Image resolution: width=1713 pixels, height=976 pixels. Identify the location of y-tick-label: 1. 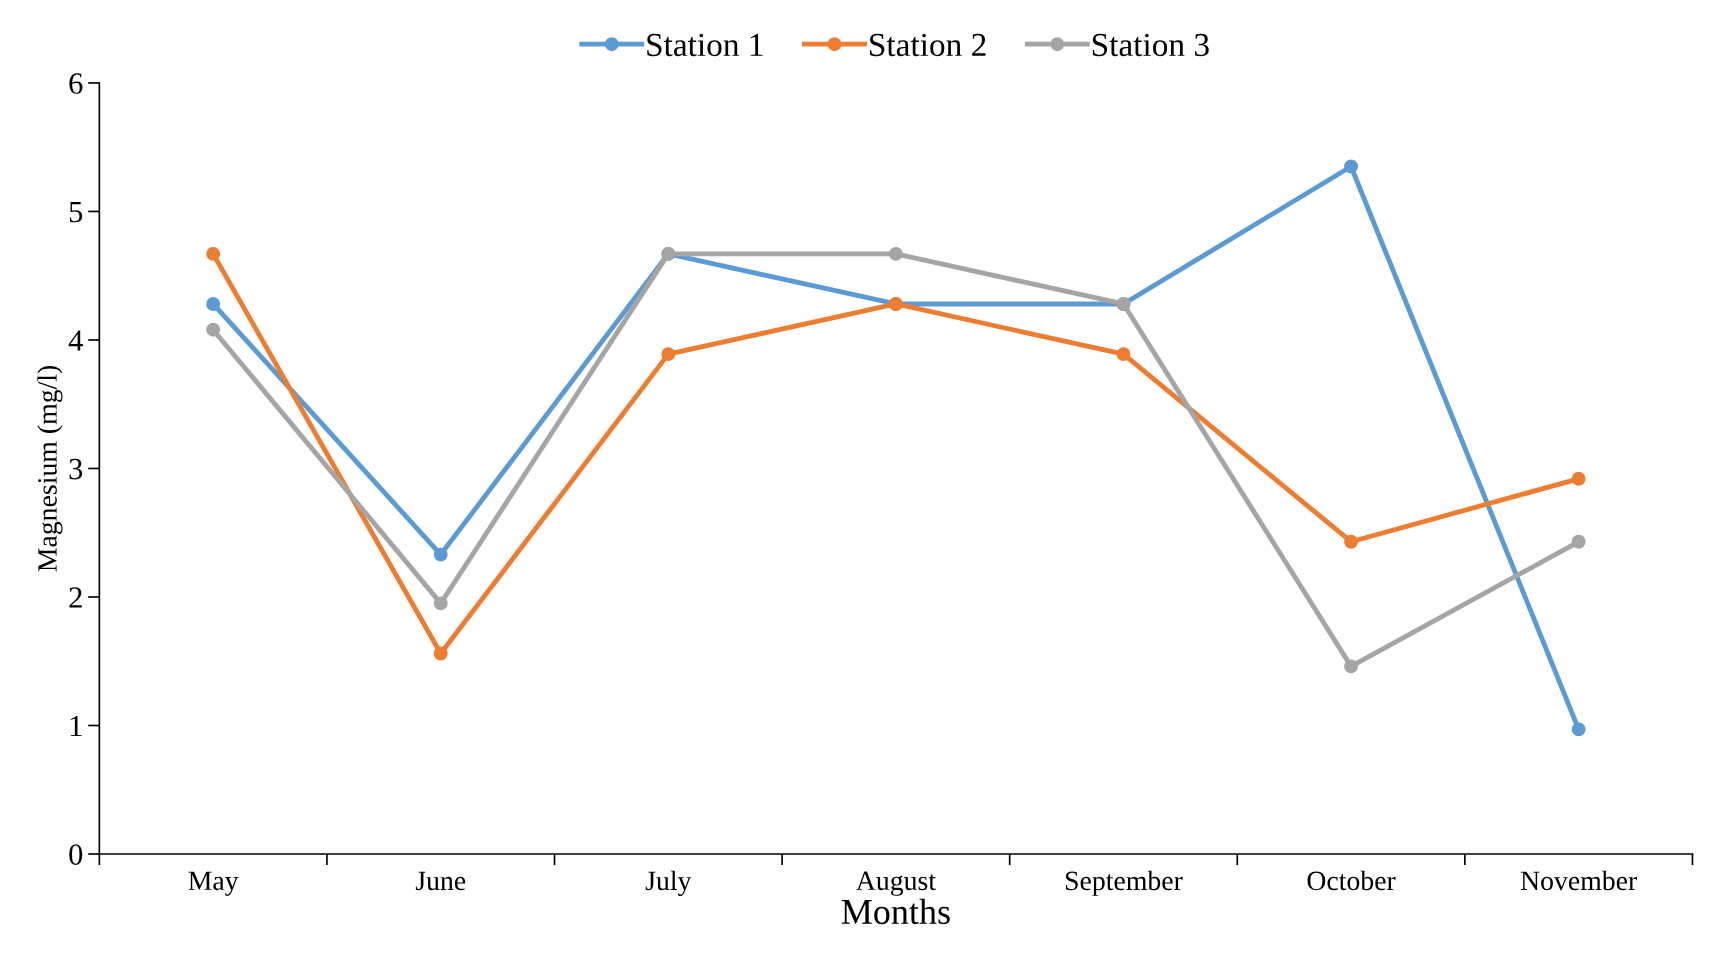
(76, 726).